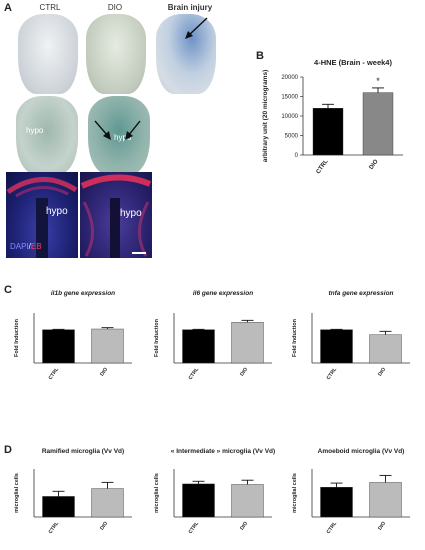 The width and height of the screenshot is (425, 550). Describe the element at coordinates (292, 137) in the screenshot. I see `y-tick-label: 5000` at that location.